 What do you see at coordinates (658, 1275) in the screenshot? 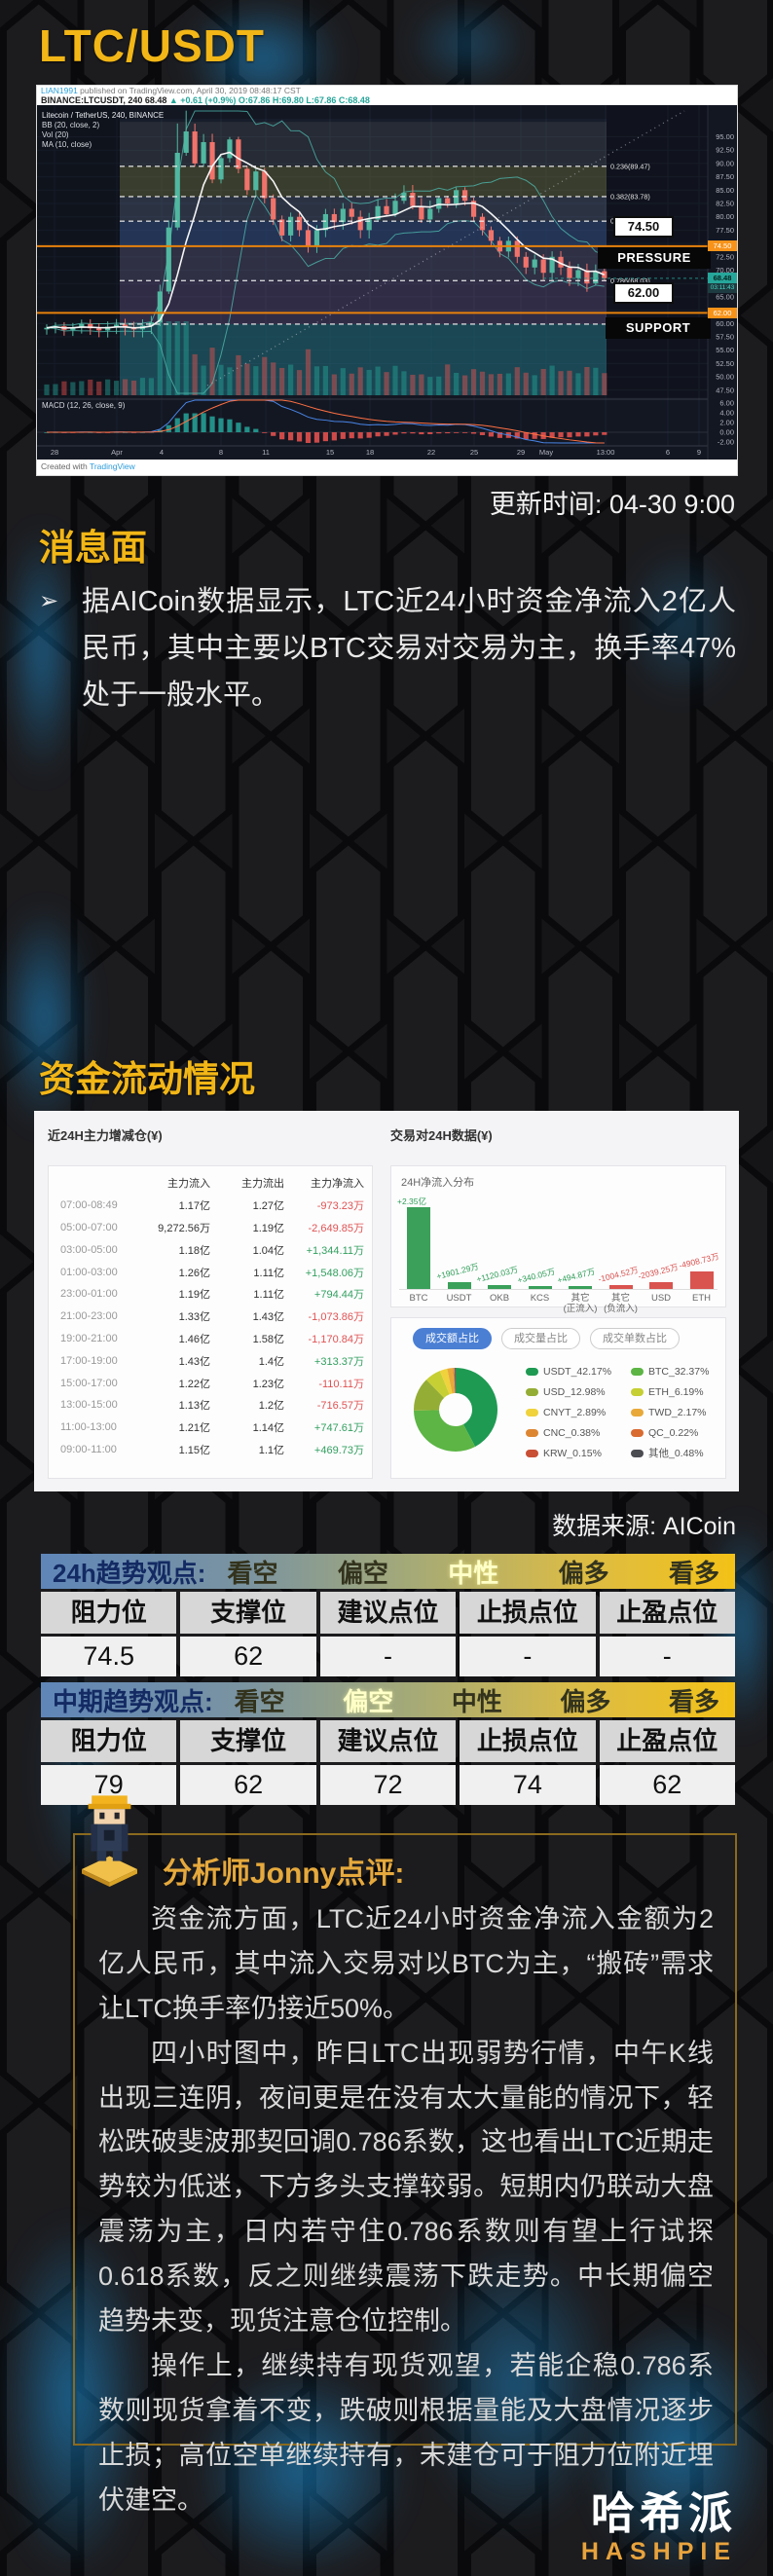
I see `netflow-bar: -2039.25万` at bounding box center [658, 1275].